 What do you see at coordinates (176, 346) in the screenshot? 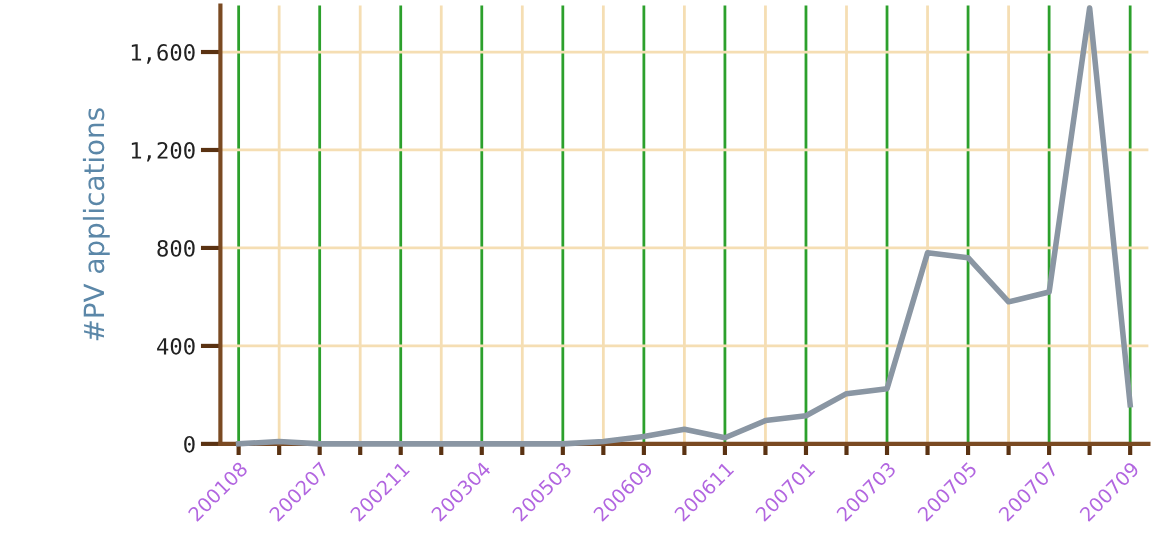
I see `y-tick-label: 400` at bounding box center [176, 346].